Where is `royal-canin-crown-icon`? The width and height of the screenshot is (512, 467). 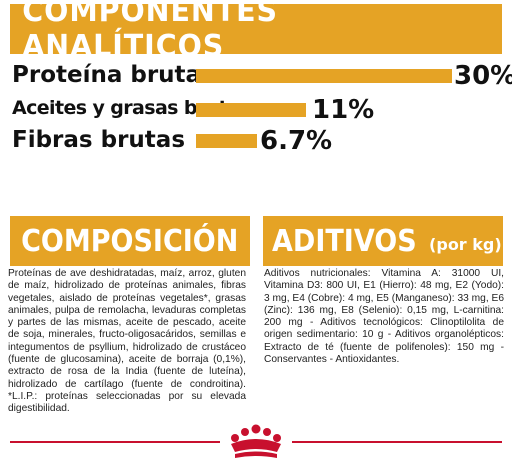 royal-canin-crown-icon is located at coordinates (256, 441).